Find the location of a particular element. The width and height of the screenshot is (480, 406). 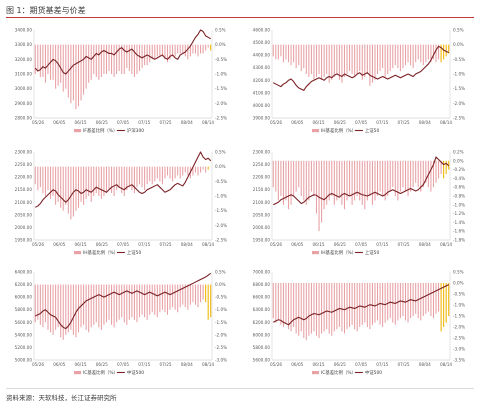

right-tick-label: -1.0% is located at coordinates (459, 74).